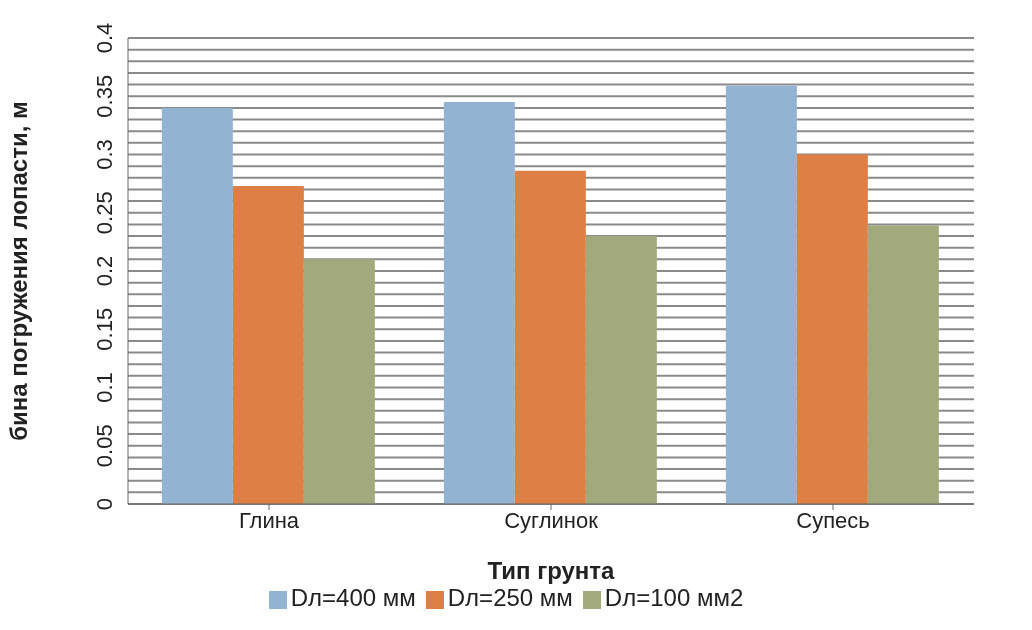 This screenshot has height=630, width=1032. What do you see at coordinates (551, 570) in the screenshot?
I see `x-axis-title: Тип грунта` at bounding box center [551, 570].